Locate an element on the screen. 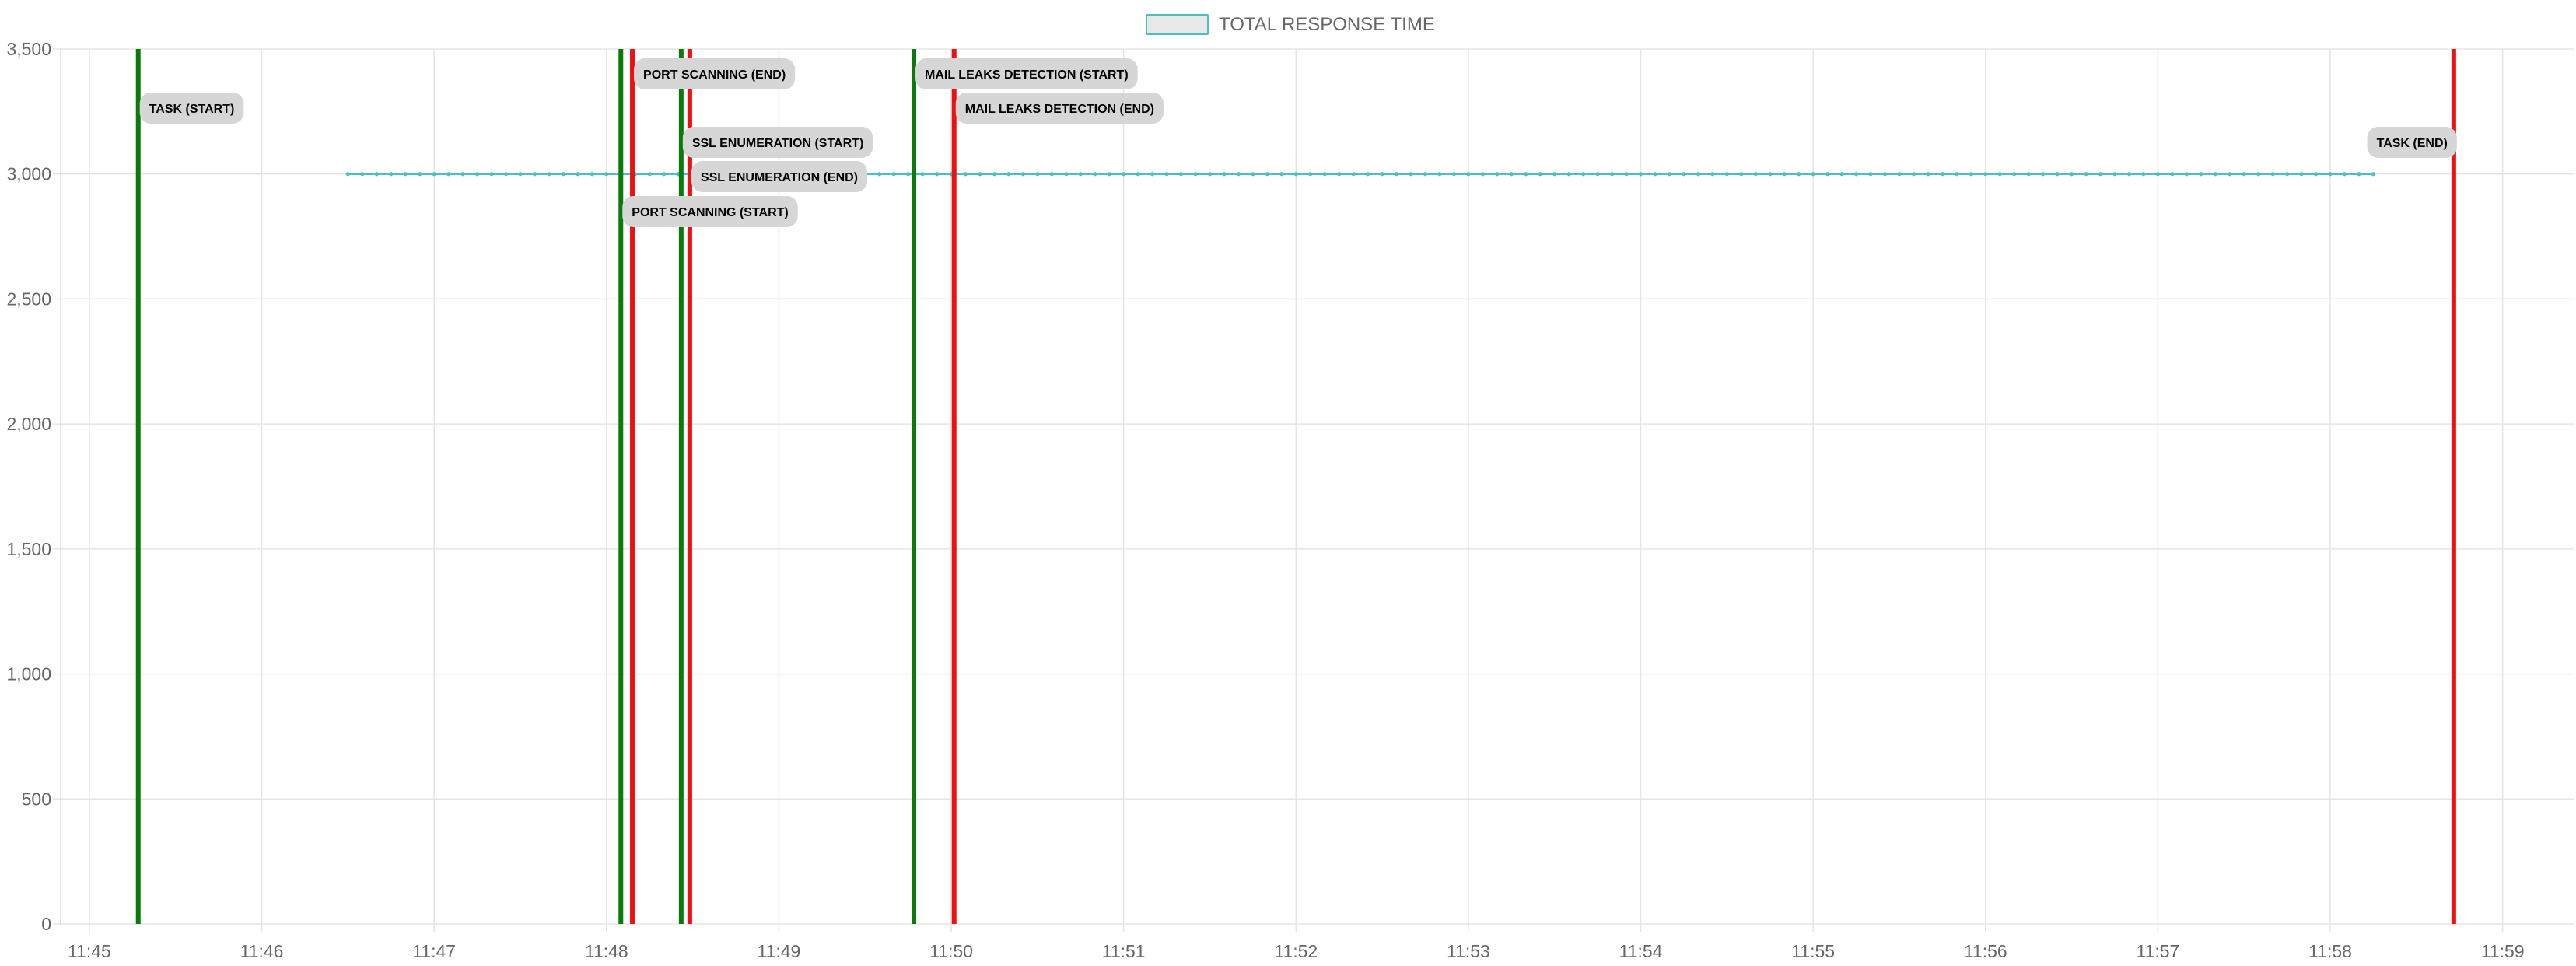  annotation-label-text: TASK (START) is located at coordinates (192, 110).